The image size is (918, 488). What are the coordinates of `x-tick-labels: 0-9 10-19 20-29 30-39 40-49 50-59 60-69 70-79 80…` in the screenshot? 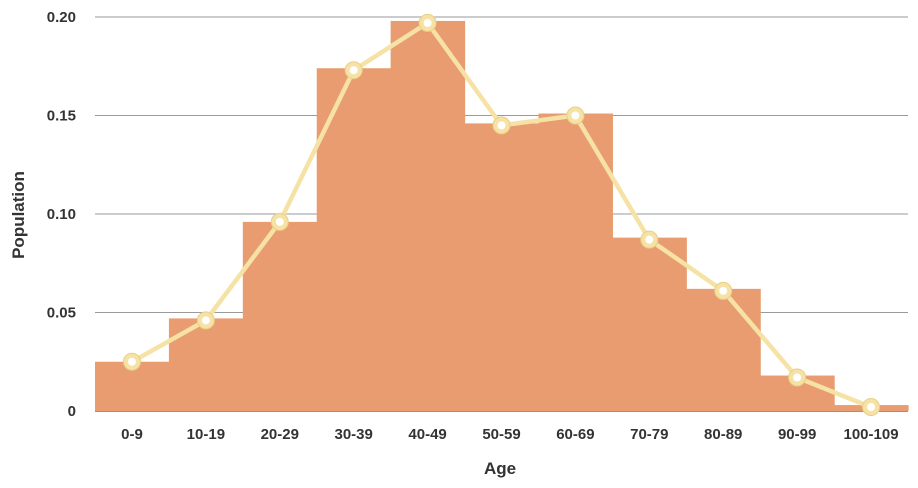 It's located at (509, 434).